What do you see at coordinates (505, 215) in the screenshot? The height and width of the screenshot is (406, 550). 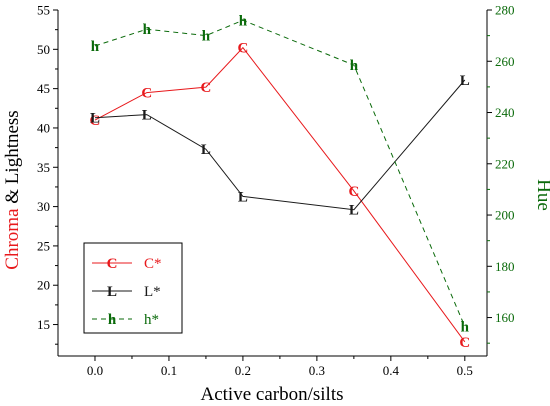 I see `y-right-tick-label: 200` at bounding box center [505, 215].